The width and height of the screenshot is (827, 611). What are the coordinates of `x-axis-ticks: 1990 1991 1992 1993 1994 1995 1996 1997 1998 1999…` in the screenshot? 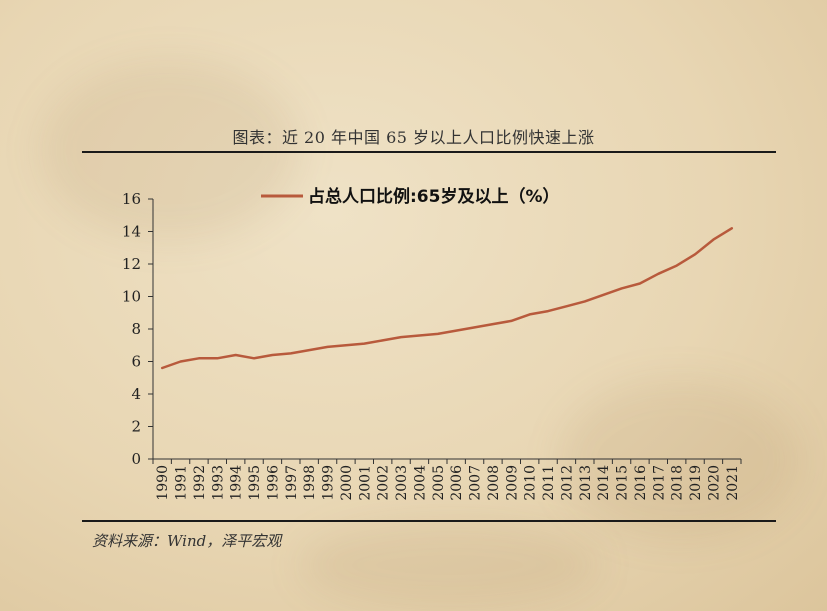 It's located at (447, 480).